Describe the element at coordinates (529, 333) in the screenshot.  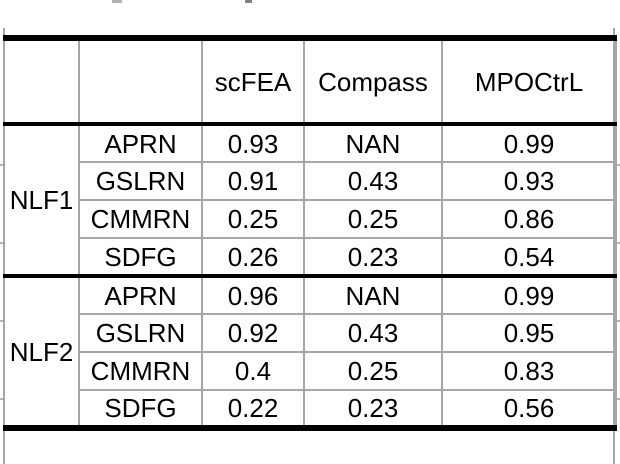
I see `table-cell: 0.95` at that location.